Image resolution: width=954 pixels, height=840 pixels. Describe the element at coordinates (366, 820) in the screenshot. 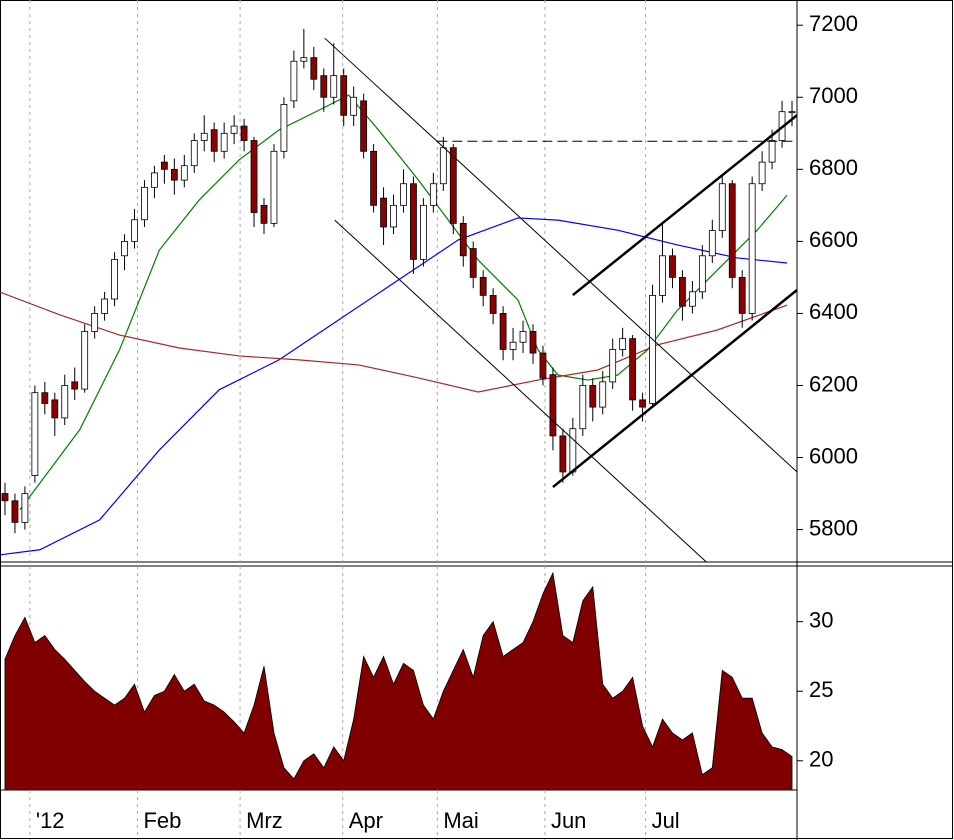

I see `x-tick-label: Apr` at that location.